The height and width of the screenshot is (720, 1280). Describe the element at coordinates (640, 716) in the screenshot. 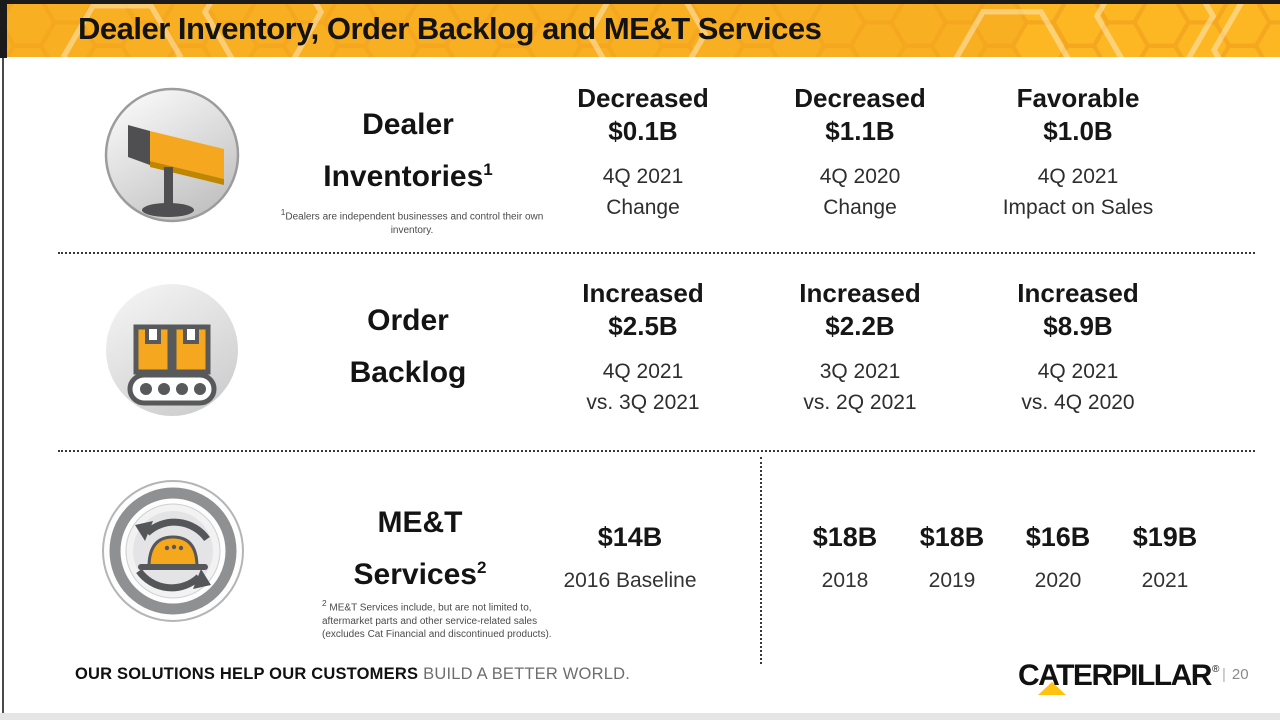

I see `bottom-edge-strip` at that location.